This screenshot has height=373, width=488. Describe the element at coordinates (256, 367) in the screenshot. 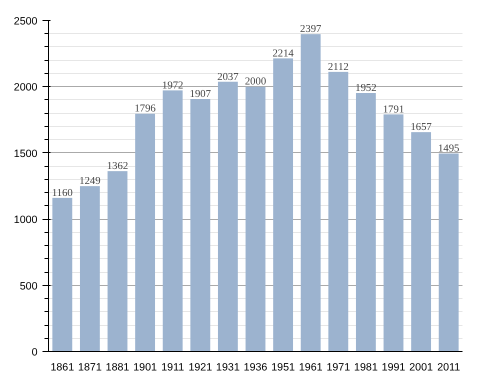

I see `x-tick-label: 1936` at that location.